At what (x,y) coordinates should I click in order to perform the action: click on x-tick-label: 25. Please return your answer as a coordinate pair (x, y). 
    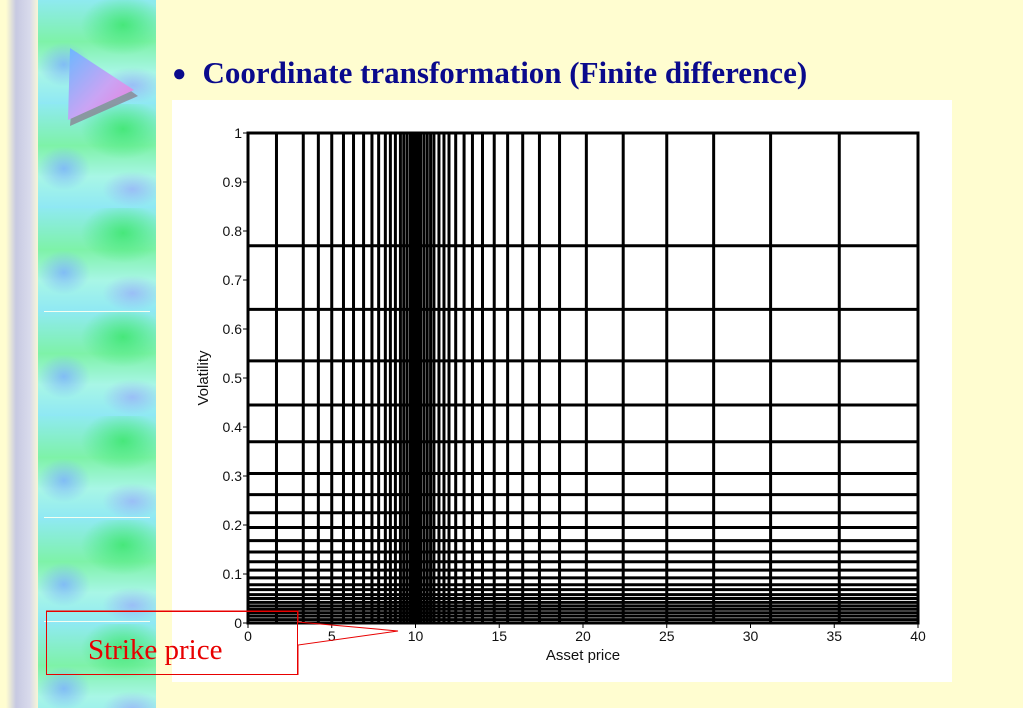
    Looking at the image, I should click on (667, 636).